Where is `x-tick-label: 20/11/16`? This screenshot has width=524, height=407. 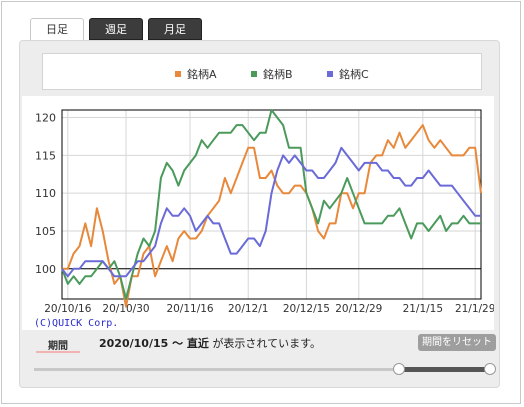
x-tick-label: 20/11/16 is located at coordinates (189, 309).